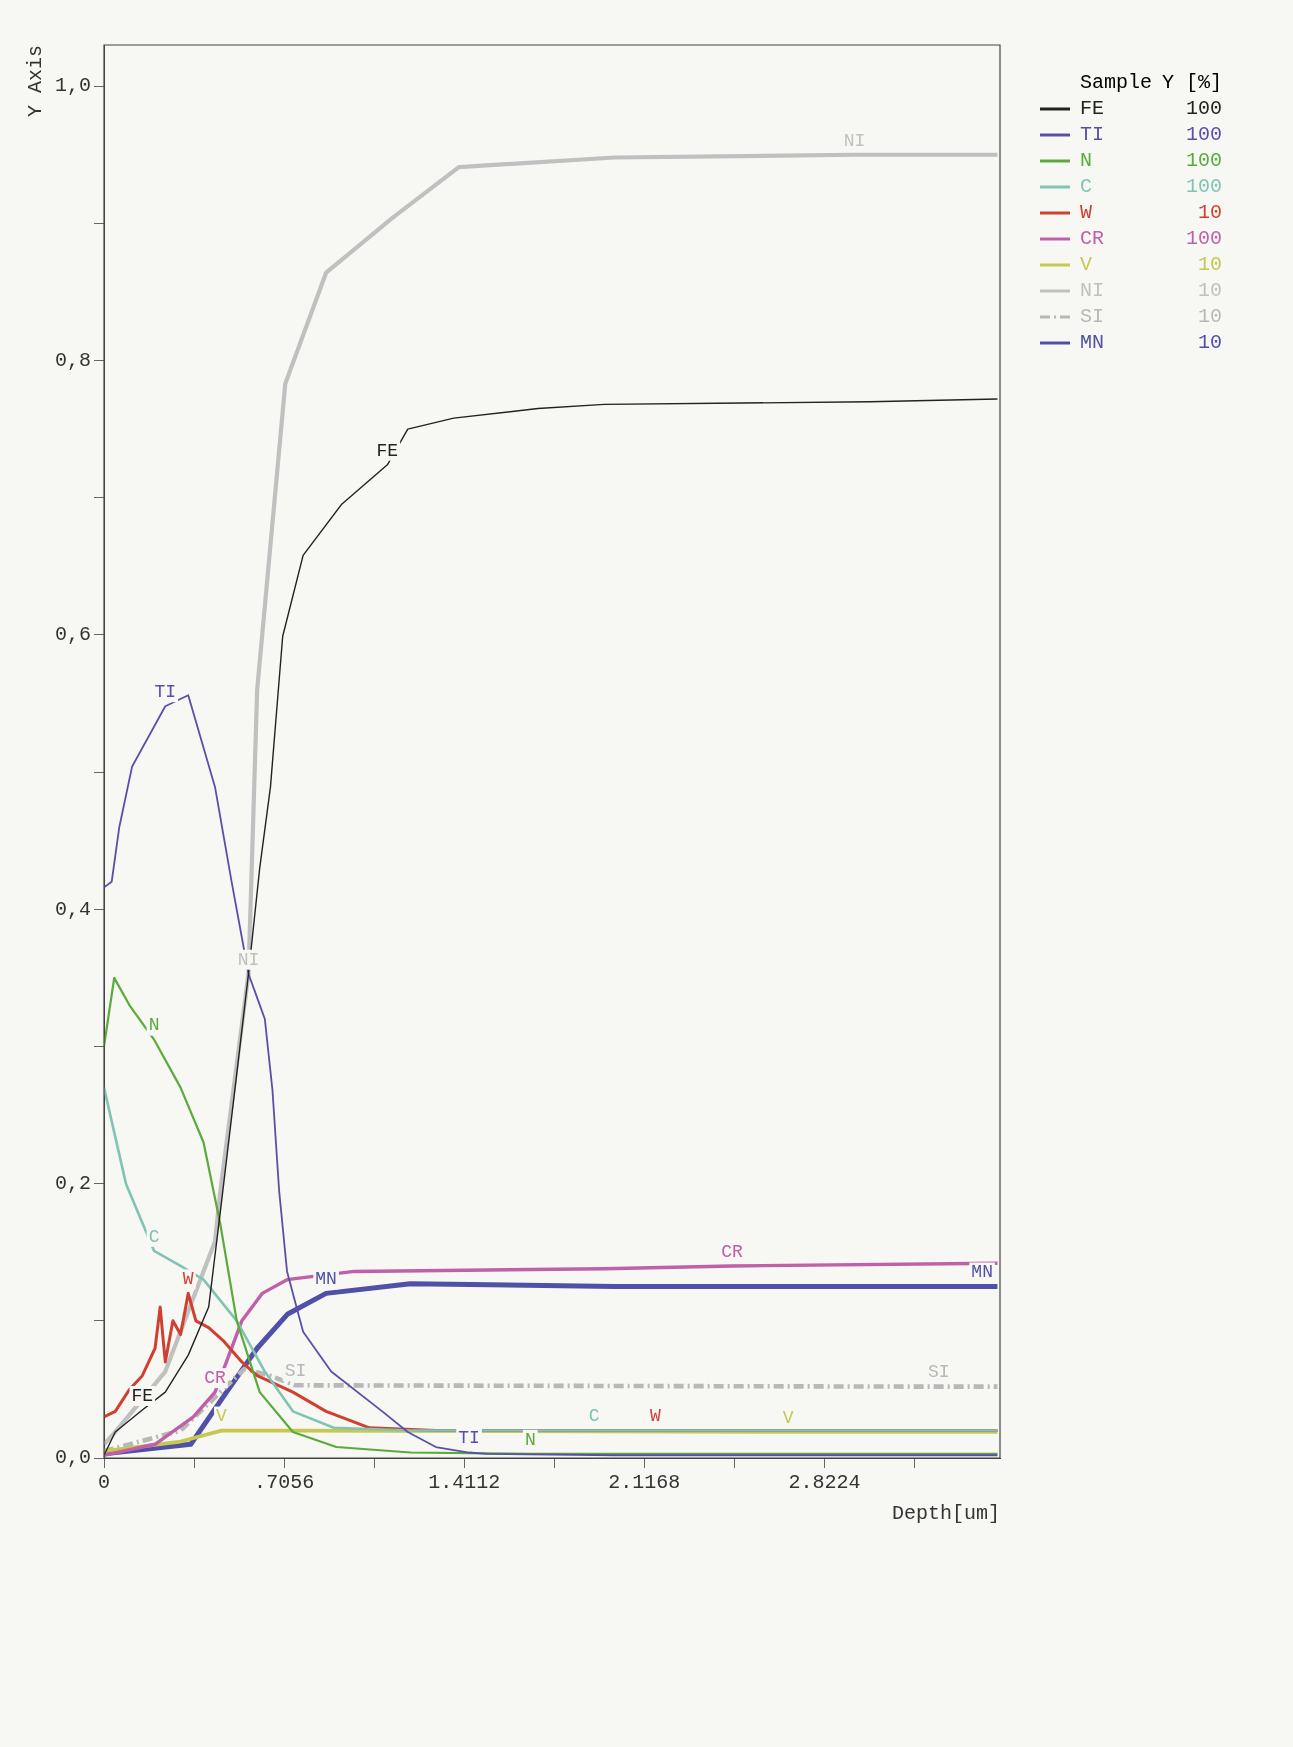 This screenshot has width=1293, height=1747. I want to click on y-tick-label: 0,4, so click(73, 909).